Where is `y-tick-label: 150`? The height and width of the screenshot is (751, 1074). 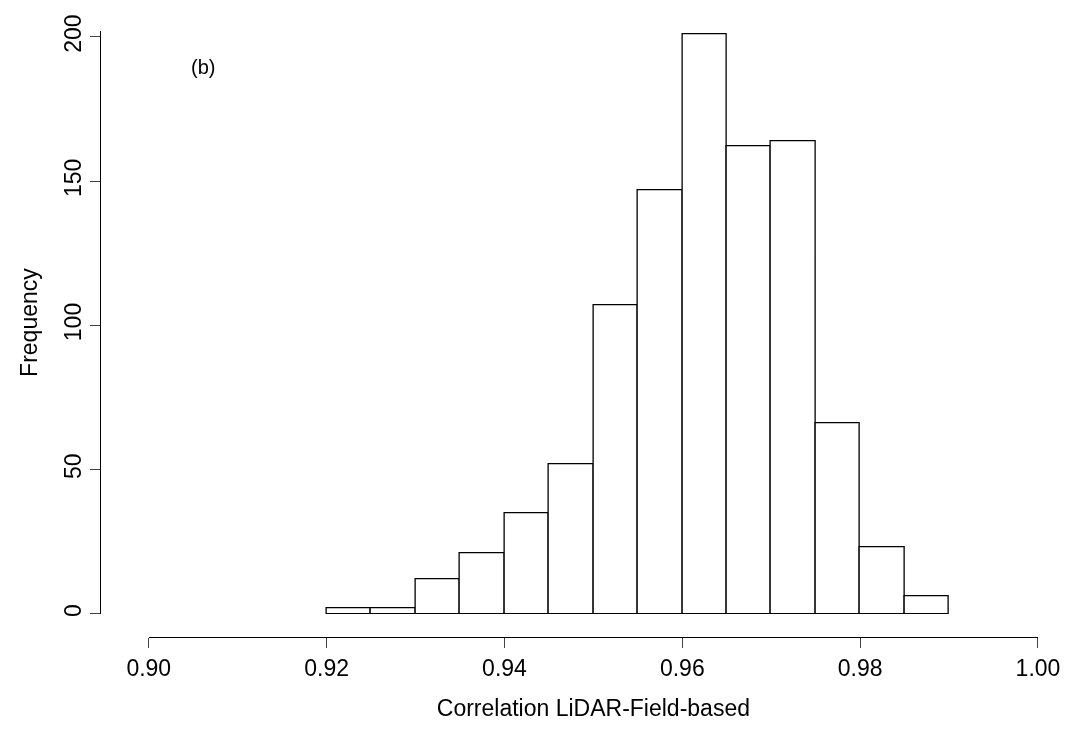
y-tick-label: 150 is located at coordinates (72, 177).